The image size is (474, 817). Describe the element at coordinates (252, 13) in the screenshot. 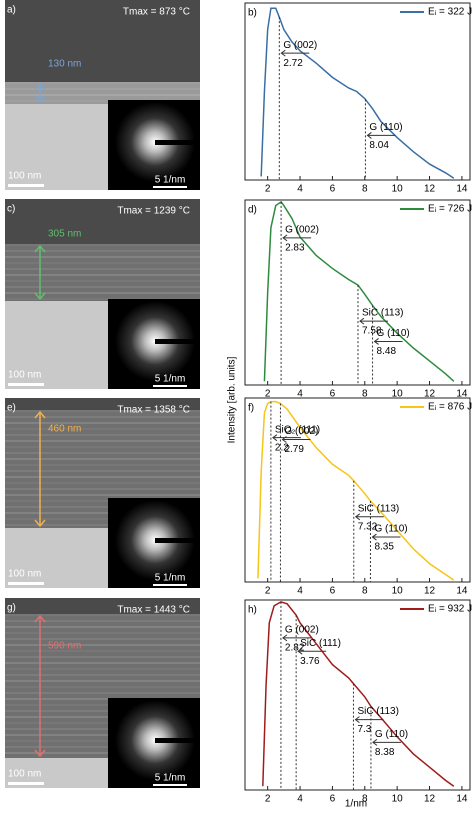

I see `panel-letter: b)` at that location.